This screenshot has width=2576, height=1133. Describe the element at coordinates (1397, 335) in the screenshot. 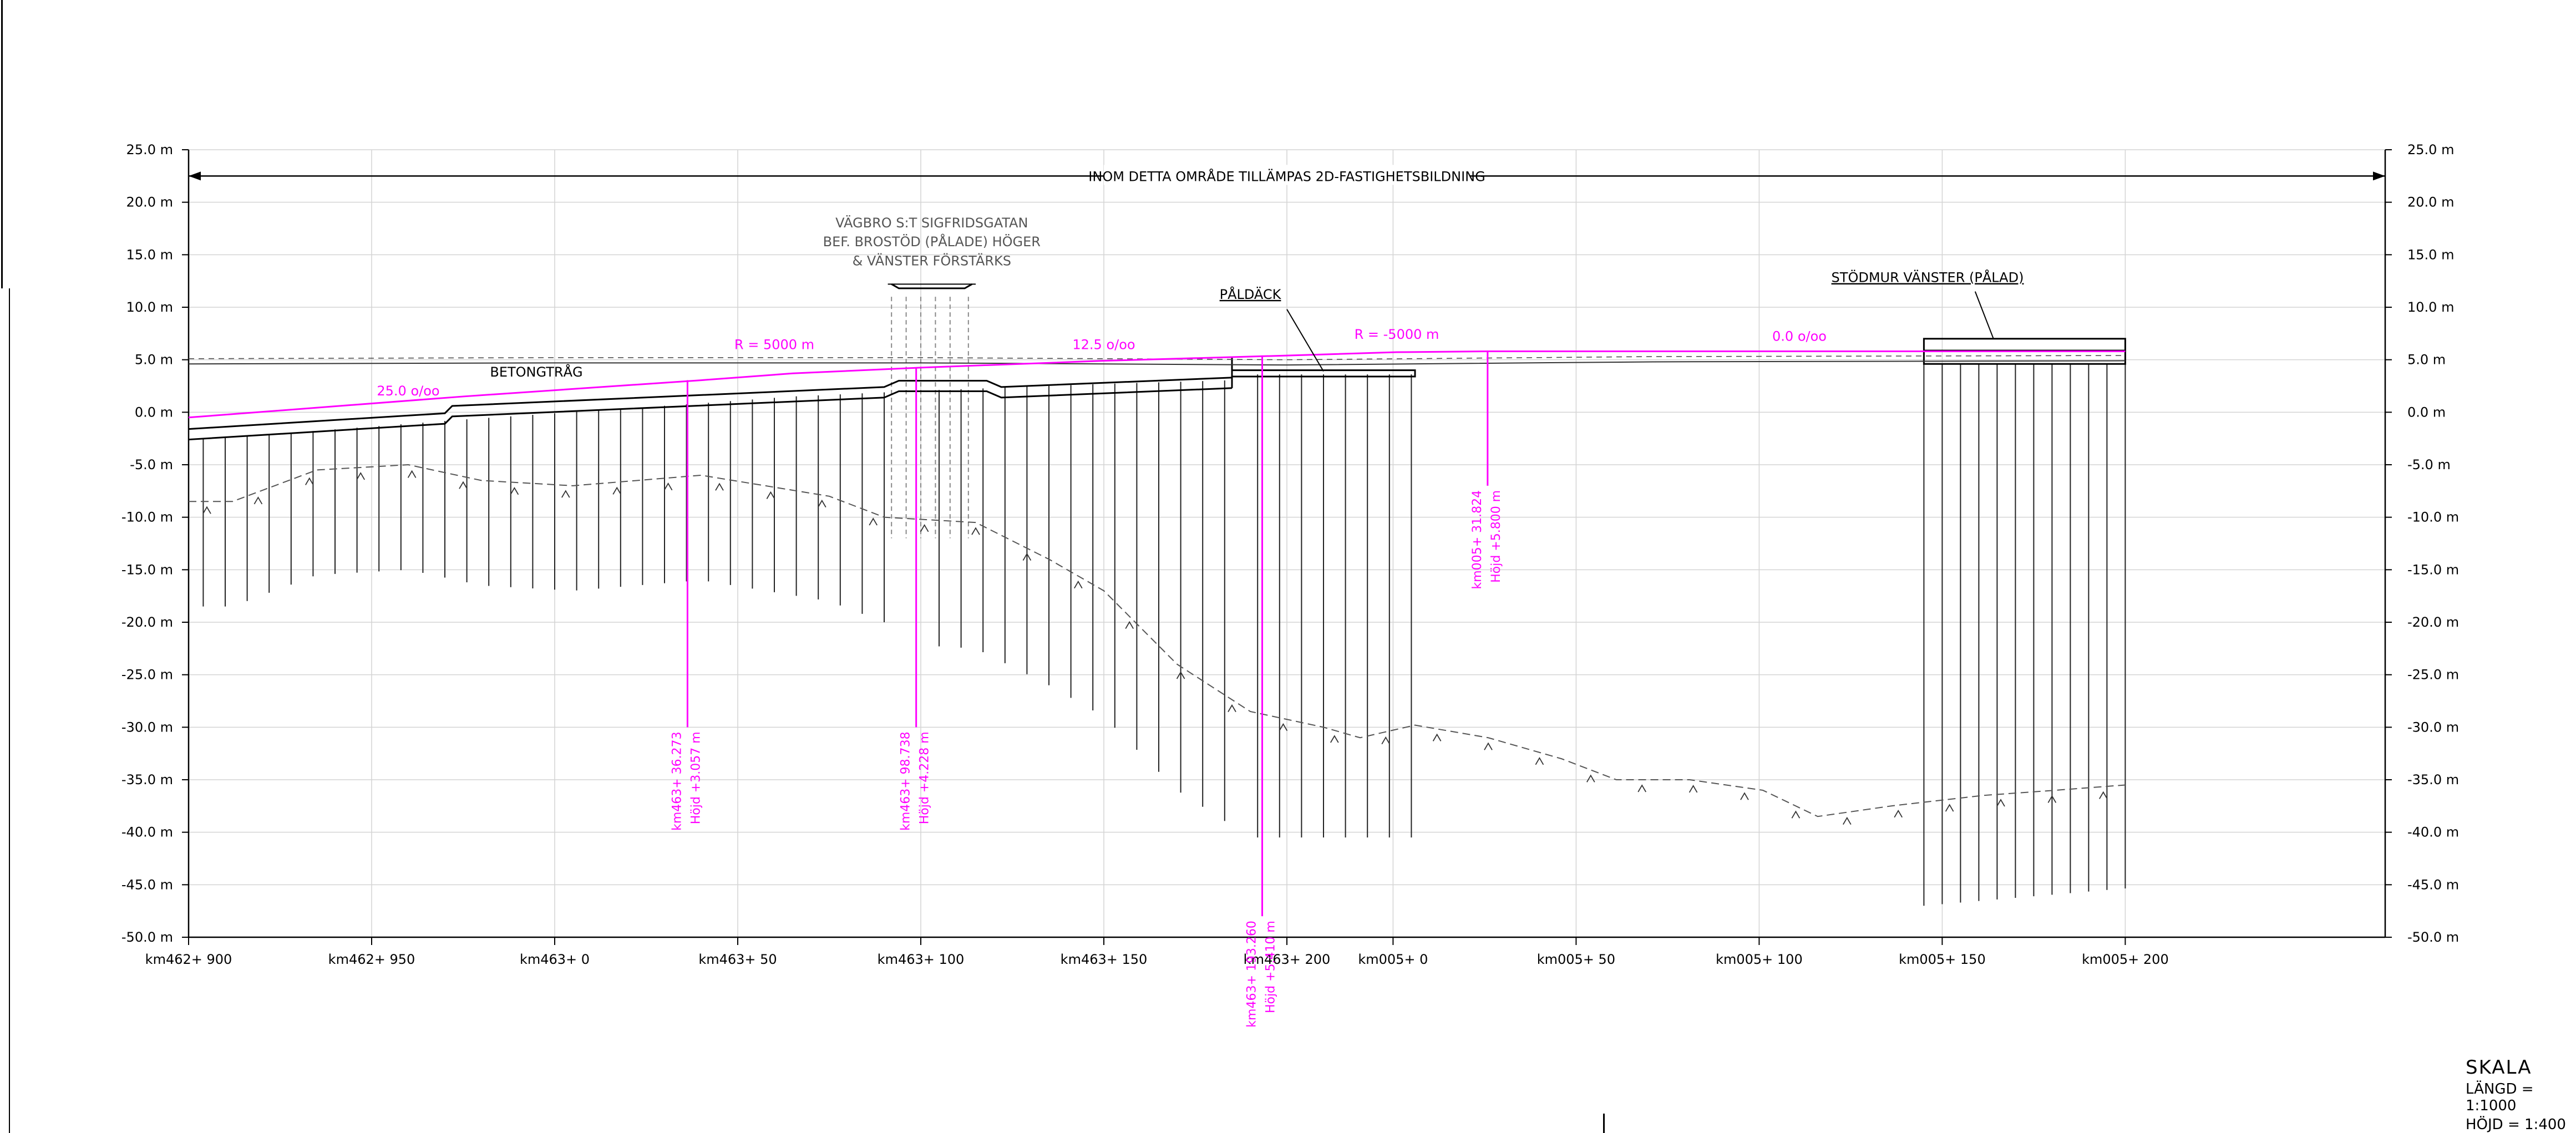

I see `alignment-label: R = -5000 m` at that location.